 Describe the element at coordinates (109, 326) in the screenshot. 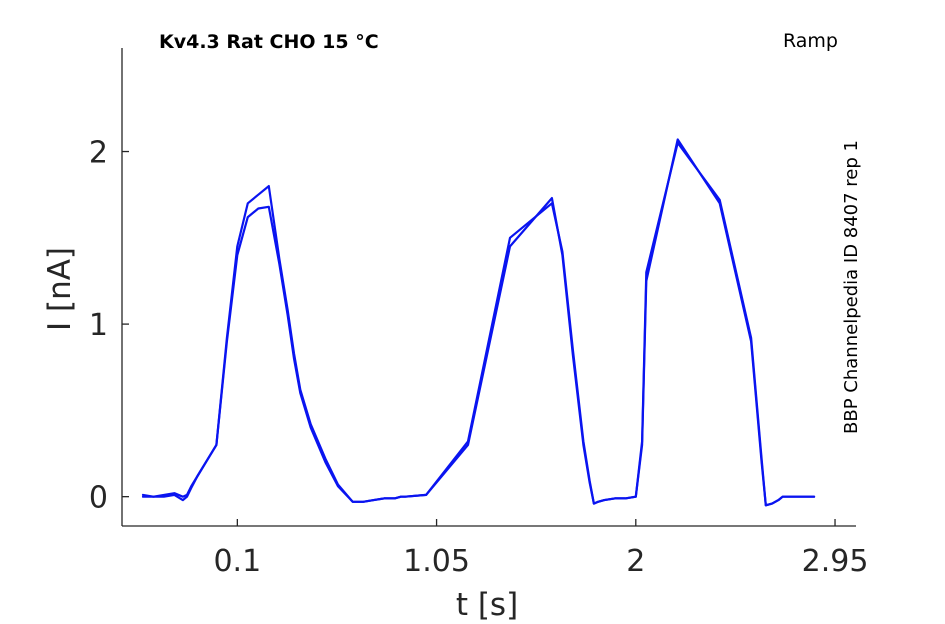

I see `y-ticks: 0 1 2` at that location.